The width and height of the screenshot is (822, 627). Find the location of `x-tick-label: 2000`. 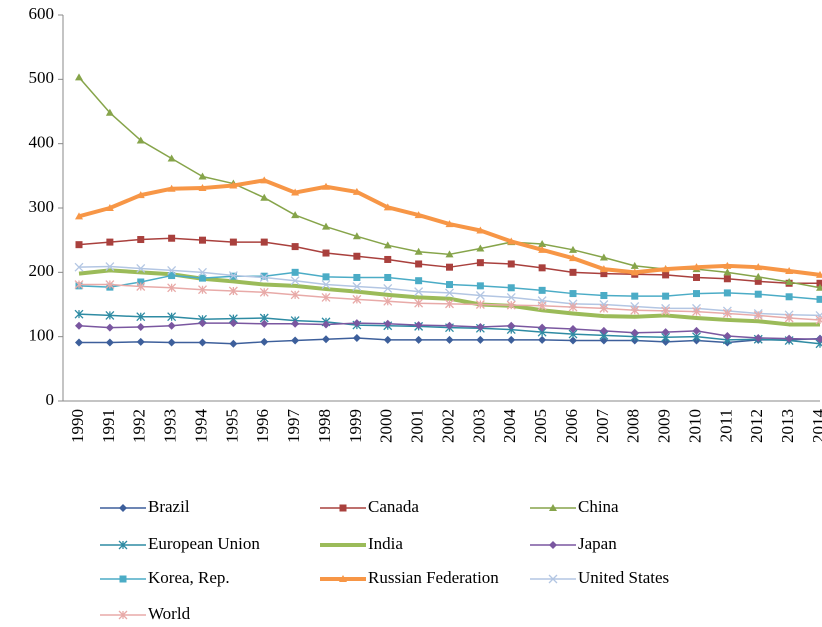

x-tick-label: 2000 is located at coordinates (386, 426).